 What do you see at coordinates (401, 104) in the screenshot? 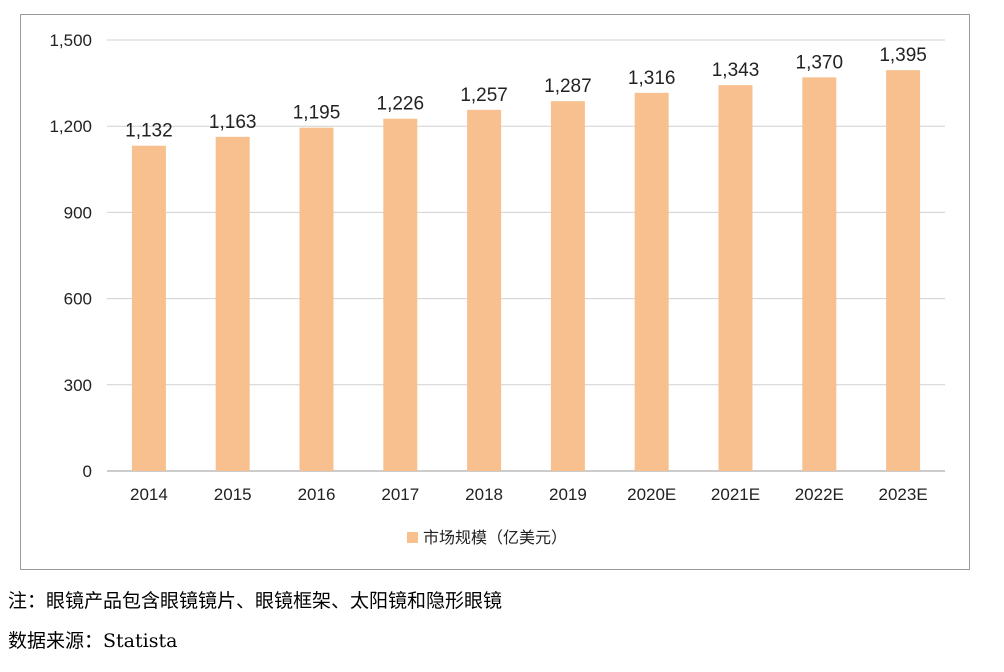
I see `data-label: 1,226` at bounding box center [401, 104].